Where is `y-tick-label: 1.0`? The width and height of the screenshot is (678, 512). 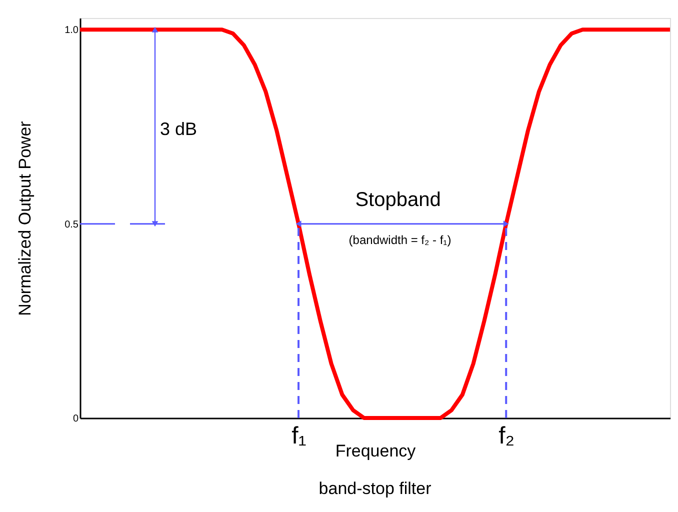
y-tick-label: 1.0 is located at coordinates (71, 30).